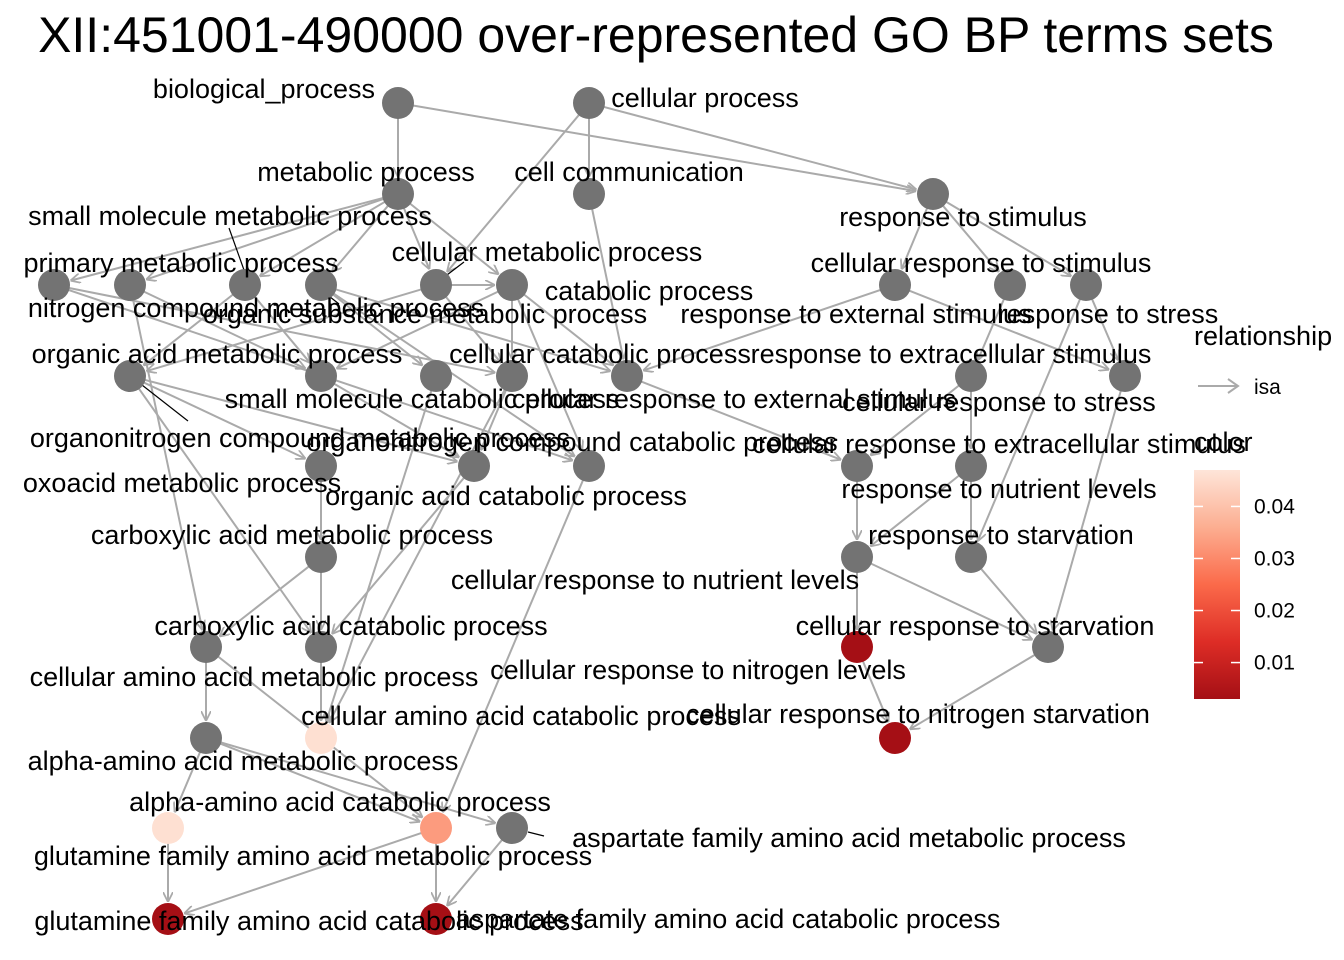  I want to click on node-label-organic-acid-catabolic-process: organic acid catabolic process, so click(506, 496).